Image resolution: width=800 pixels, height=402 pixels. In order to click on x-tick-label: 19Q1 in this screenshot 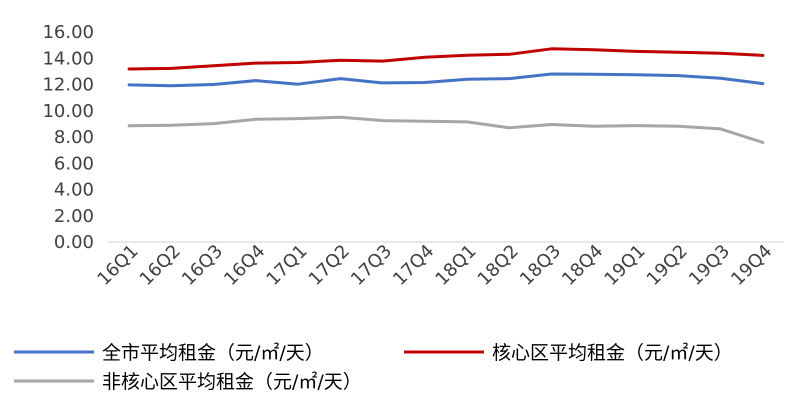, I will do `click(624, 265)`.